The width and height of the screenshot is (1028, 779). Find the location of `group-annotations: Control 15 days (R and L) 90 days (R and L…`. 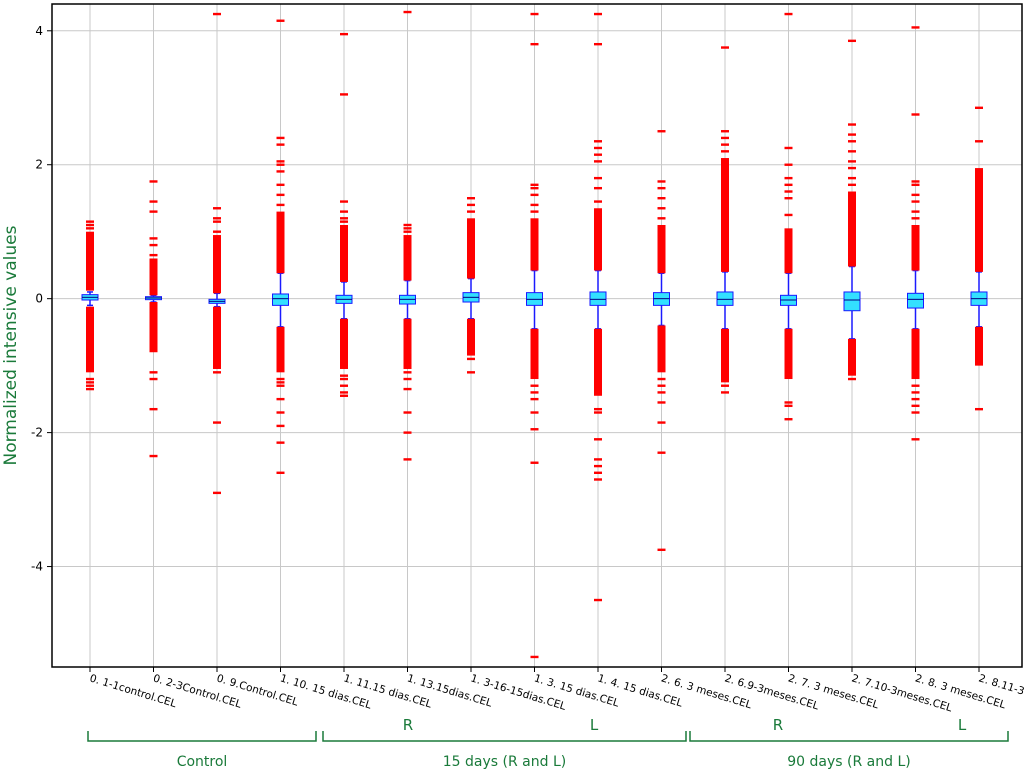

group-annotations: Control 15 days (R and L) 90 days (R and L… is located at coordinates (548, 743).